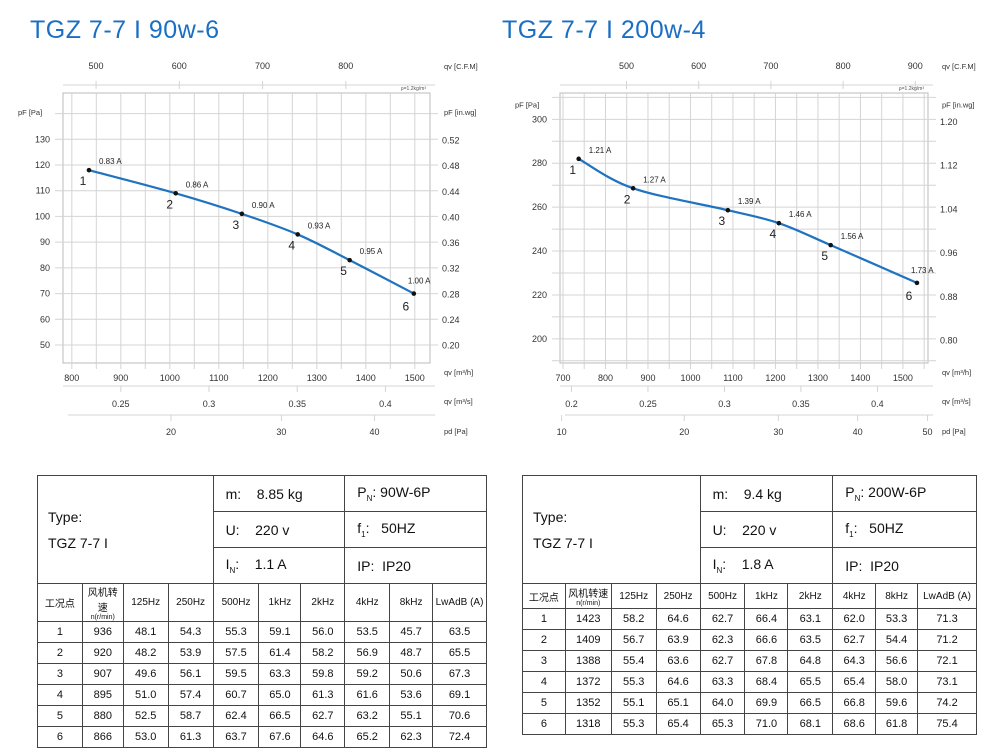 The image size is (996, 751). Describe the element at coordinates (654, 179) in the screenshot. I see `current-label: 1.27 A` at that location.